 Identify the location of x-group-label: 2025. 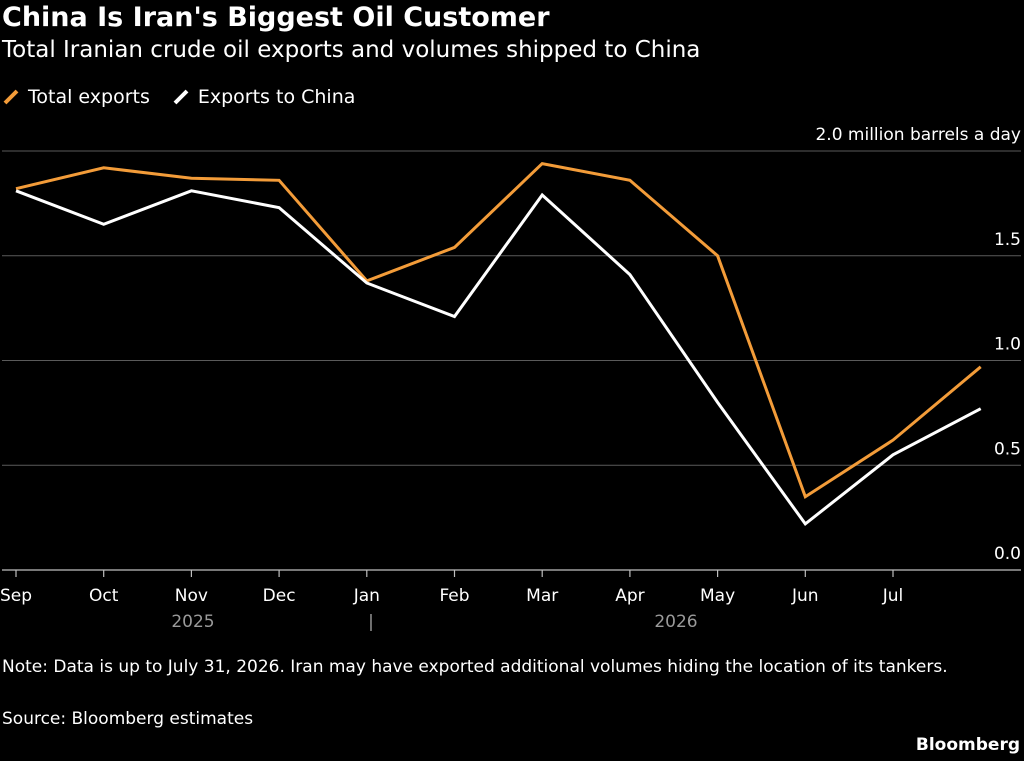
(192, 622).